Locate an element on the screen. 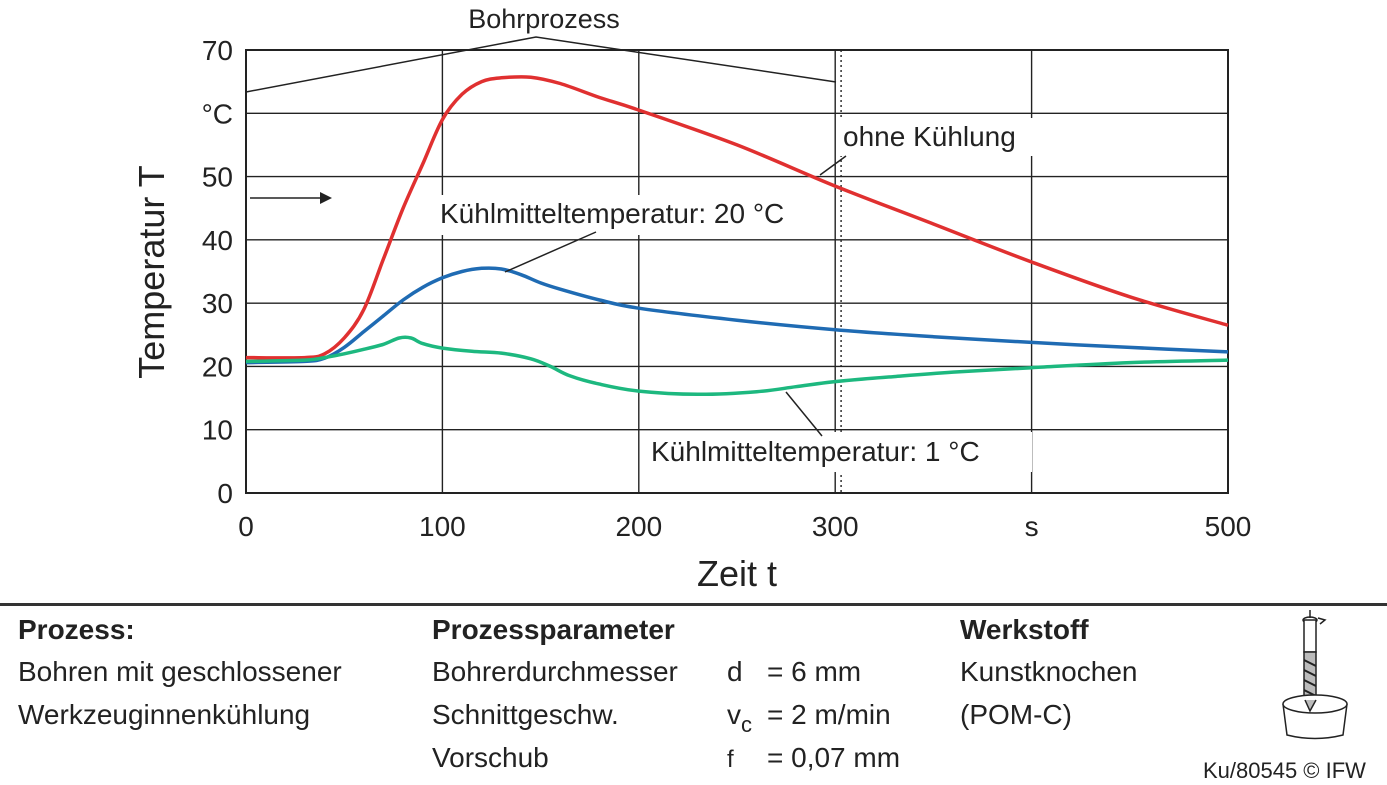 This screenshot has width=1387, height=785. param-name-diameter: Bohrerdurchmesser is located at coordinates (555, 671).